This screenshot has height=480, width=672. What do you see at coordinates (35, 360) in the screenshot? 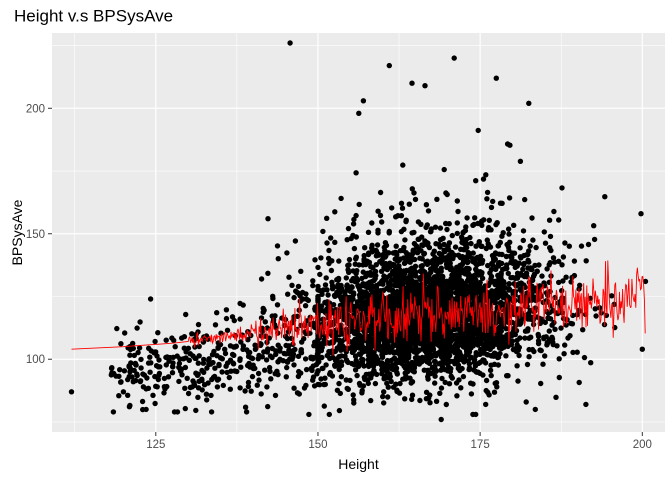
I see `y-tick-label: 100` at bounding box center [35, 360].